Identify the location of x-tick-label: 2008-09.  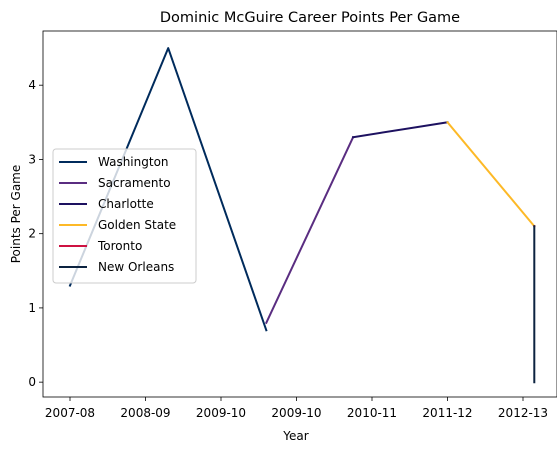
(145, 413).